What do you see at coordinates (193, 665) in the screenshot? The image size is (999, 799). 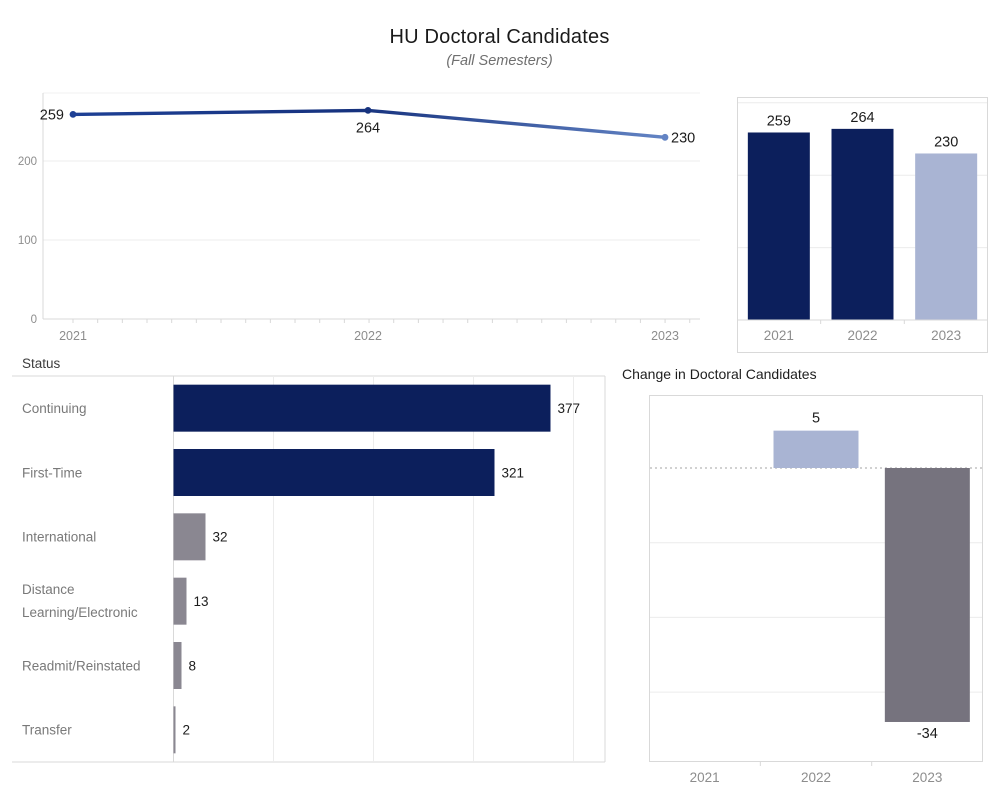 I see `bar-value-label: 8` at bounding box center [193, 665].